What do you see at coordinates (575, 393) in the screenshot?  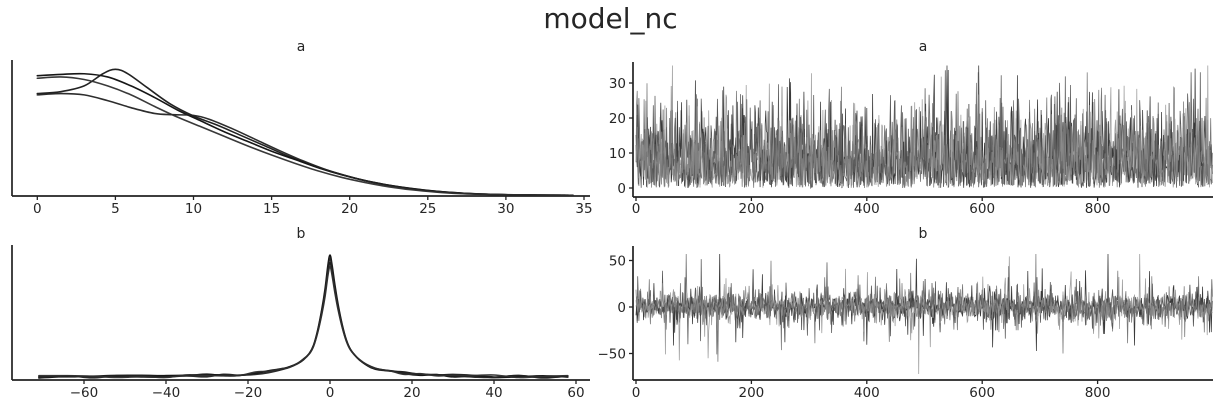 I see `svg-text: 60` at bounding box center [575, 393].